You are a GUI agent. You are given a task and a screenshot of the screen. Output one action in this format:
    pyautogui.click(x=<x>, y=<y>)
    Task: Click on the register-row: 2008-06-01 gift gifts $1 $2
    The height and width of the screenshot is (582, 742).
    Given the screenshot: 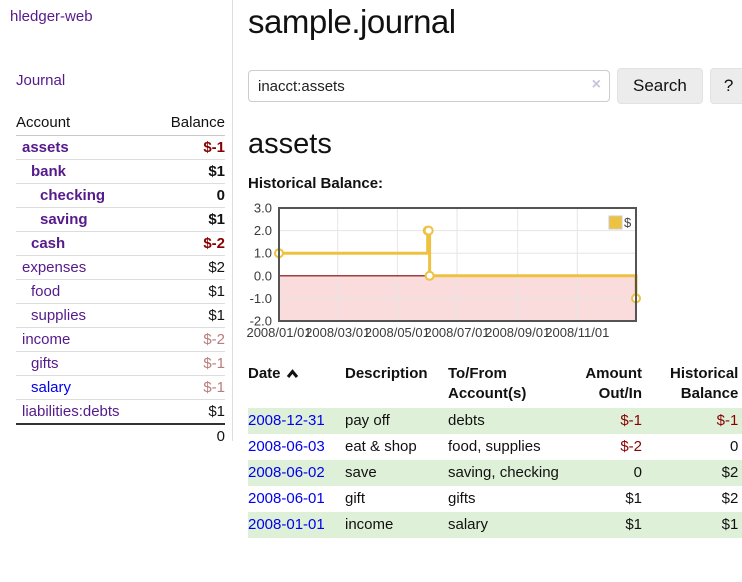 What is the action you would take?
    pyautogui.click(x=495, y=499)
    